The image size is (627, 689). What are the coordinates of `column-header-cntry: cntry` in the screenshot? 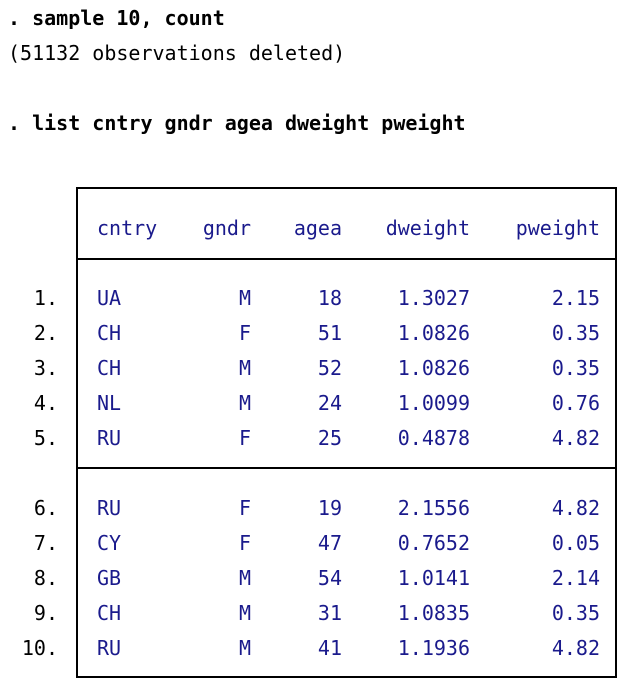 It's located at (127, 228).